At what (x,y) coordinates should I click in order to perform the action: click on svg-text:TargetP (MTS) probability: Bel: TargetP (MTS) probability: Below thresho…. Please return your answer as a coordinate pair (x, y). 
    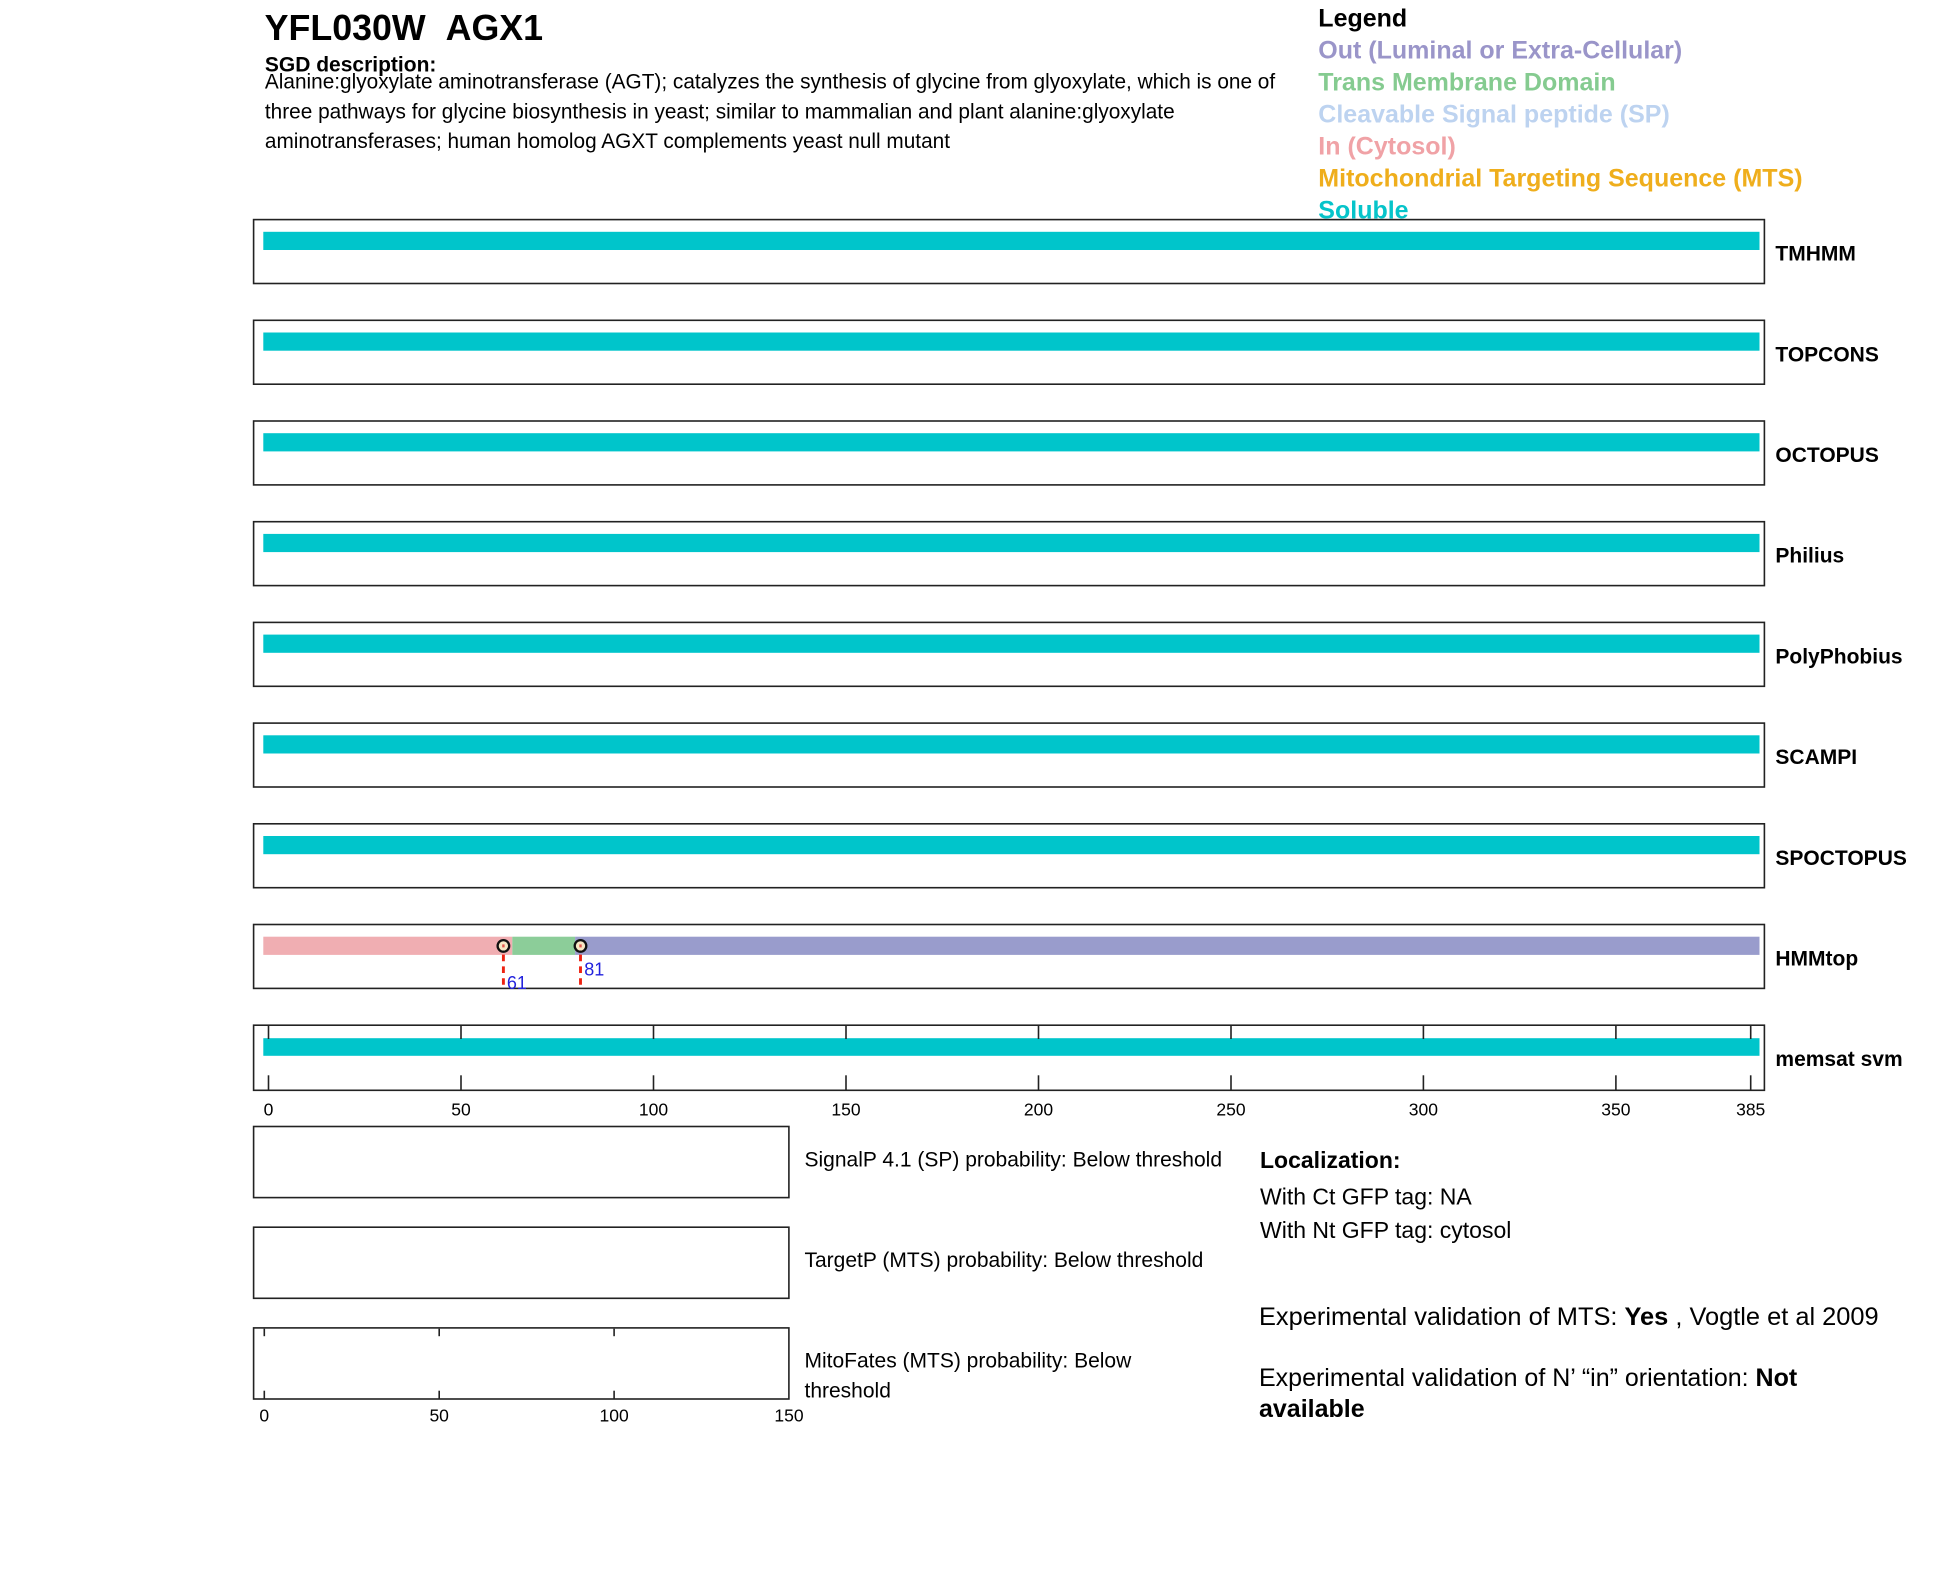
    Looking at the image, I should click on (1004, 1260).